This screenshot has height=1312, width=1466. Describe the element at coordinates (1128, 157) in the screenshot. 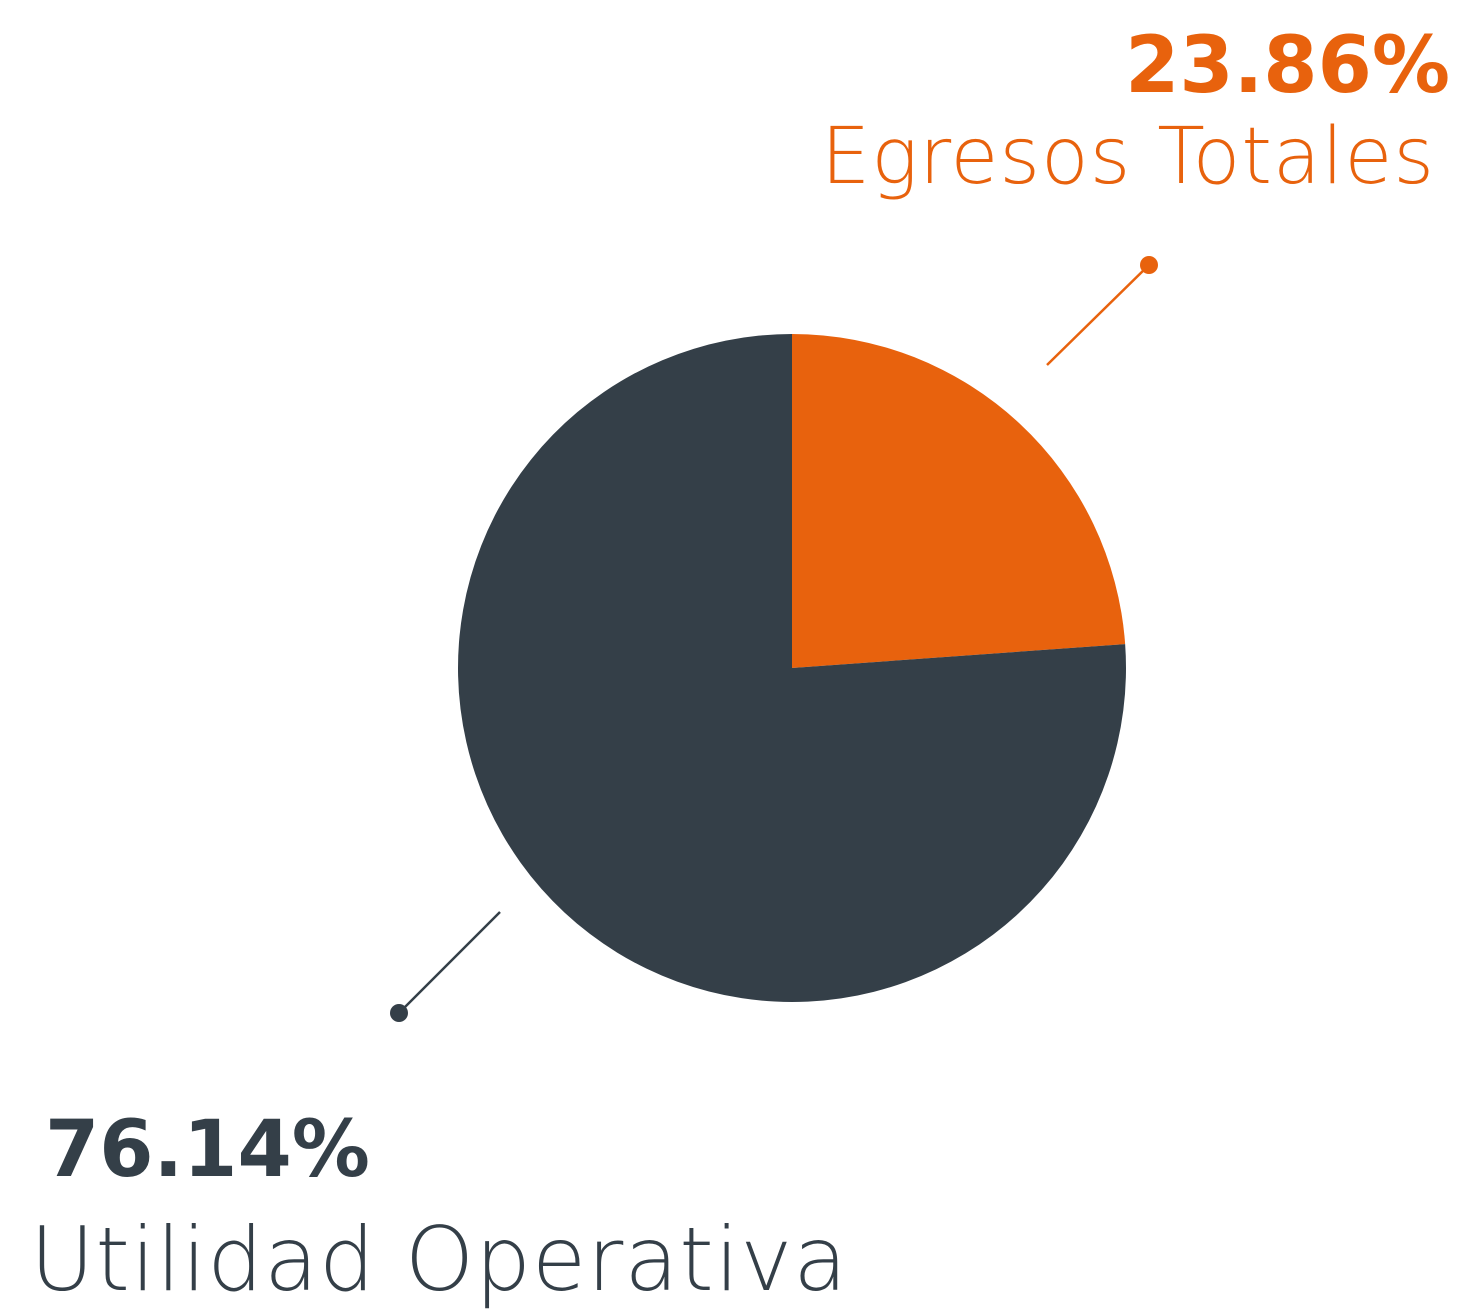

I see `category-label: Egresos Totales` at that location.